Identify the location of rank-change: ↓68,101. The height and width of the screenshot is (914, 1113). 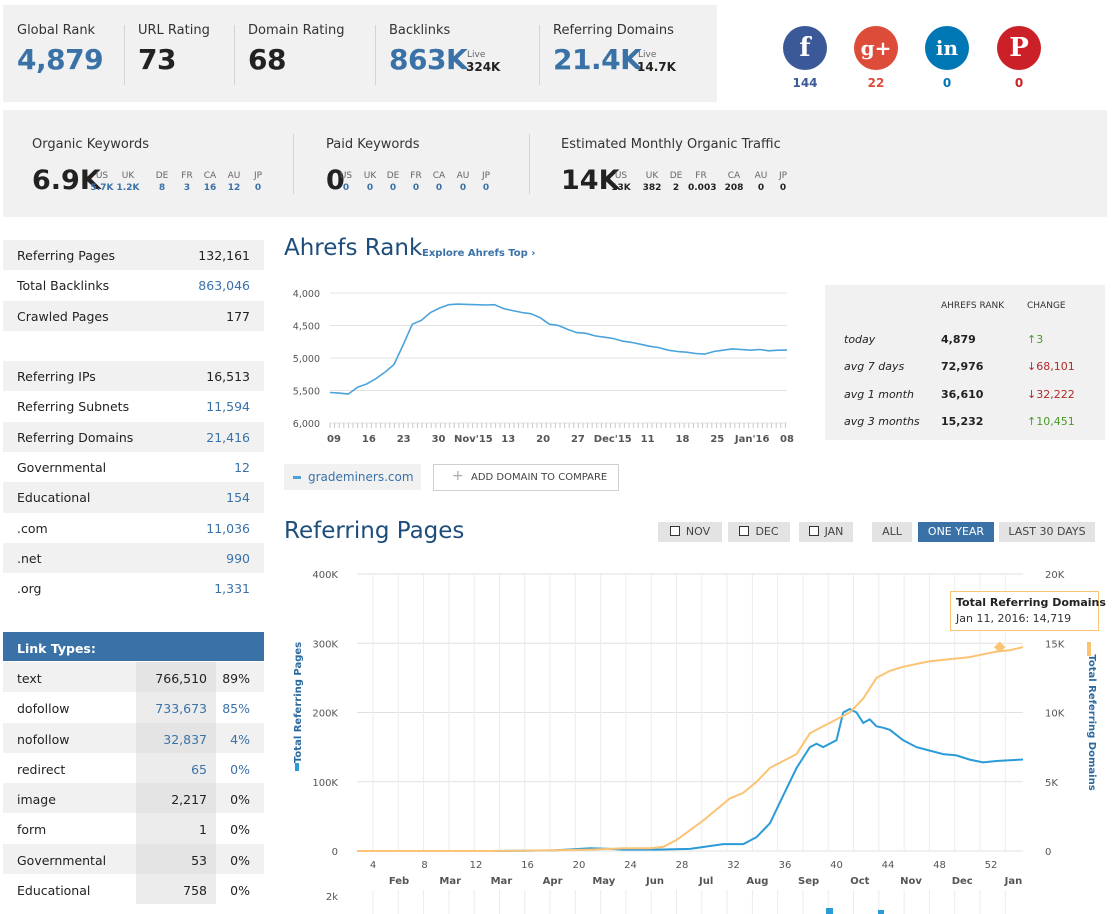
(1051, 366).